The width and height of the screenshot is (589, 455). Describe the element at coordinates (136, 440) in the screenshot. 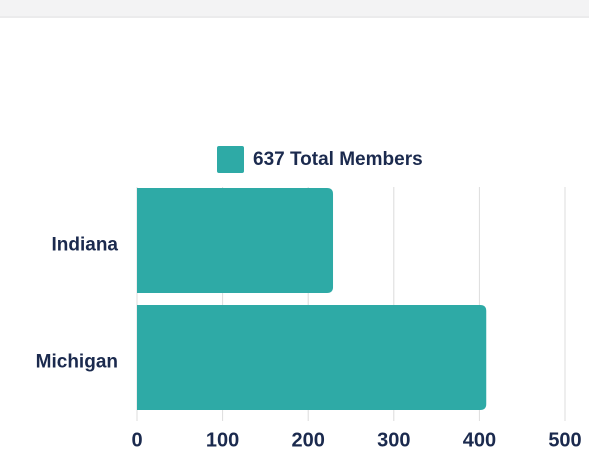

I see `x-tick-label: 0` at that location.